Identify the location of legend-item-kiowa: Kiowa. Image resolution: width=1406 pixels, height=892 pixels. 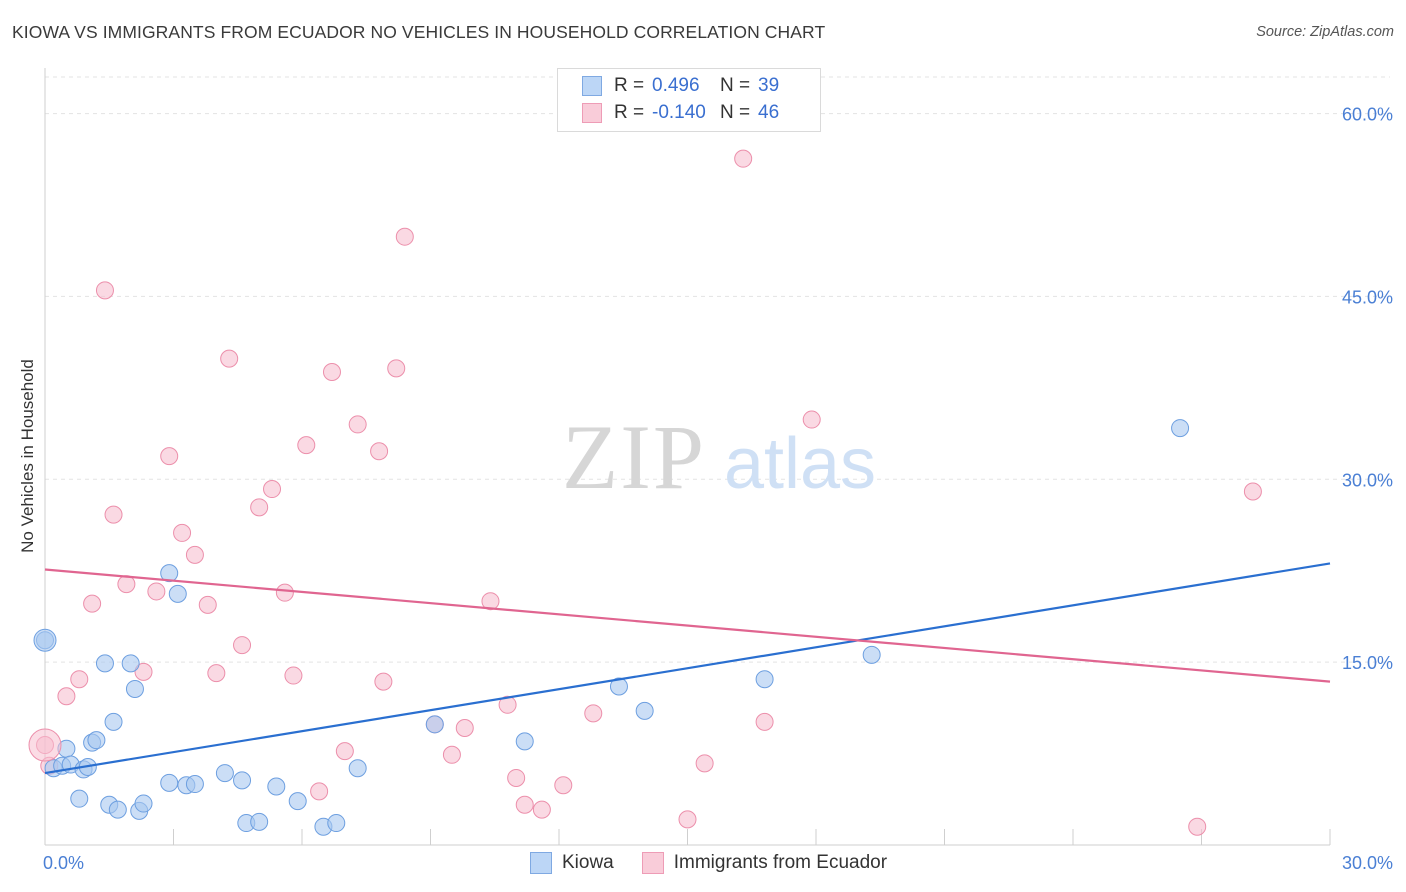
(572, 863).